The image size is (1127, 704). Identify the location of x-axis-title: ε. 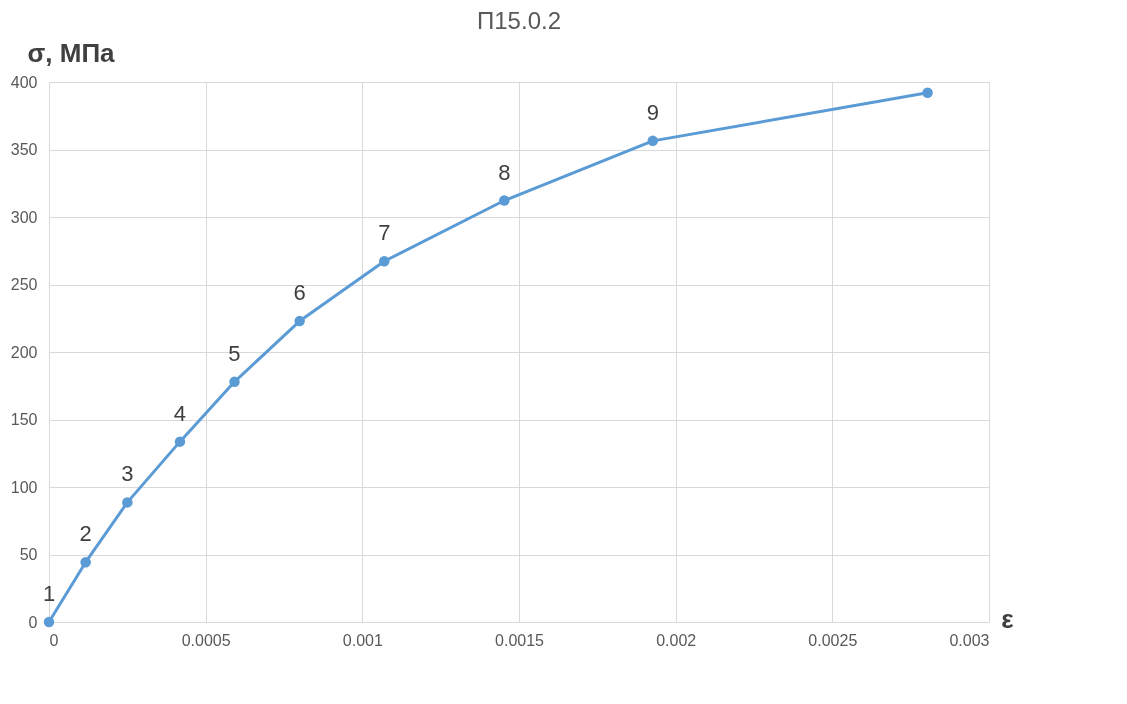
(1007, 618).